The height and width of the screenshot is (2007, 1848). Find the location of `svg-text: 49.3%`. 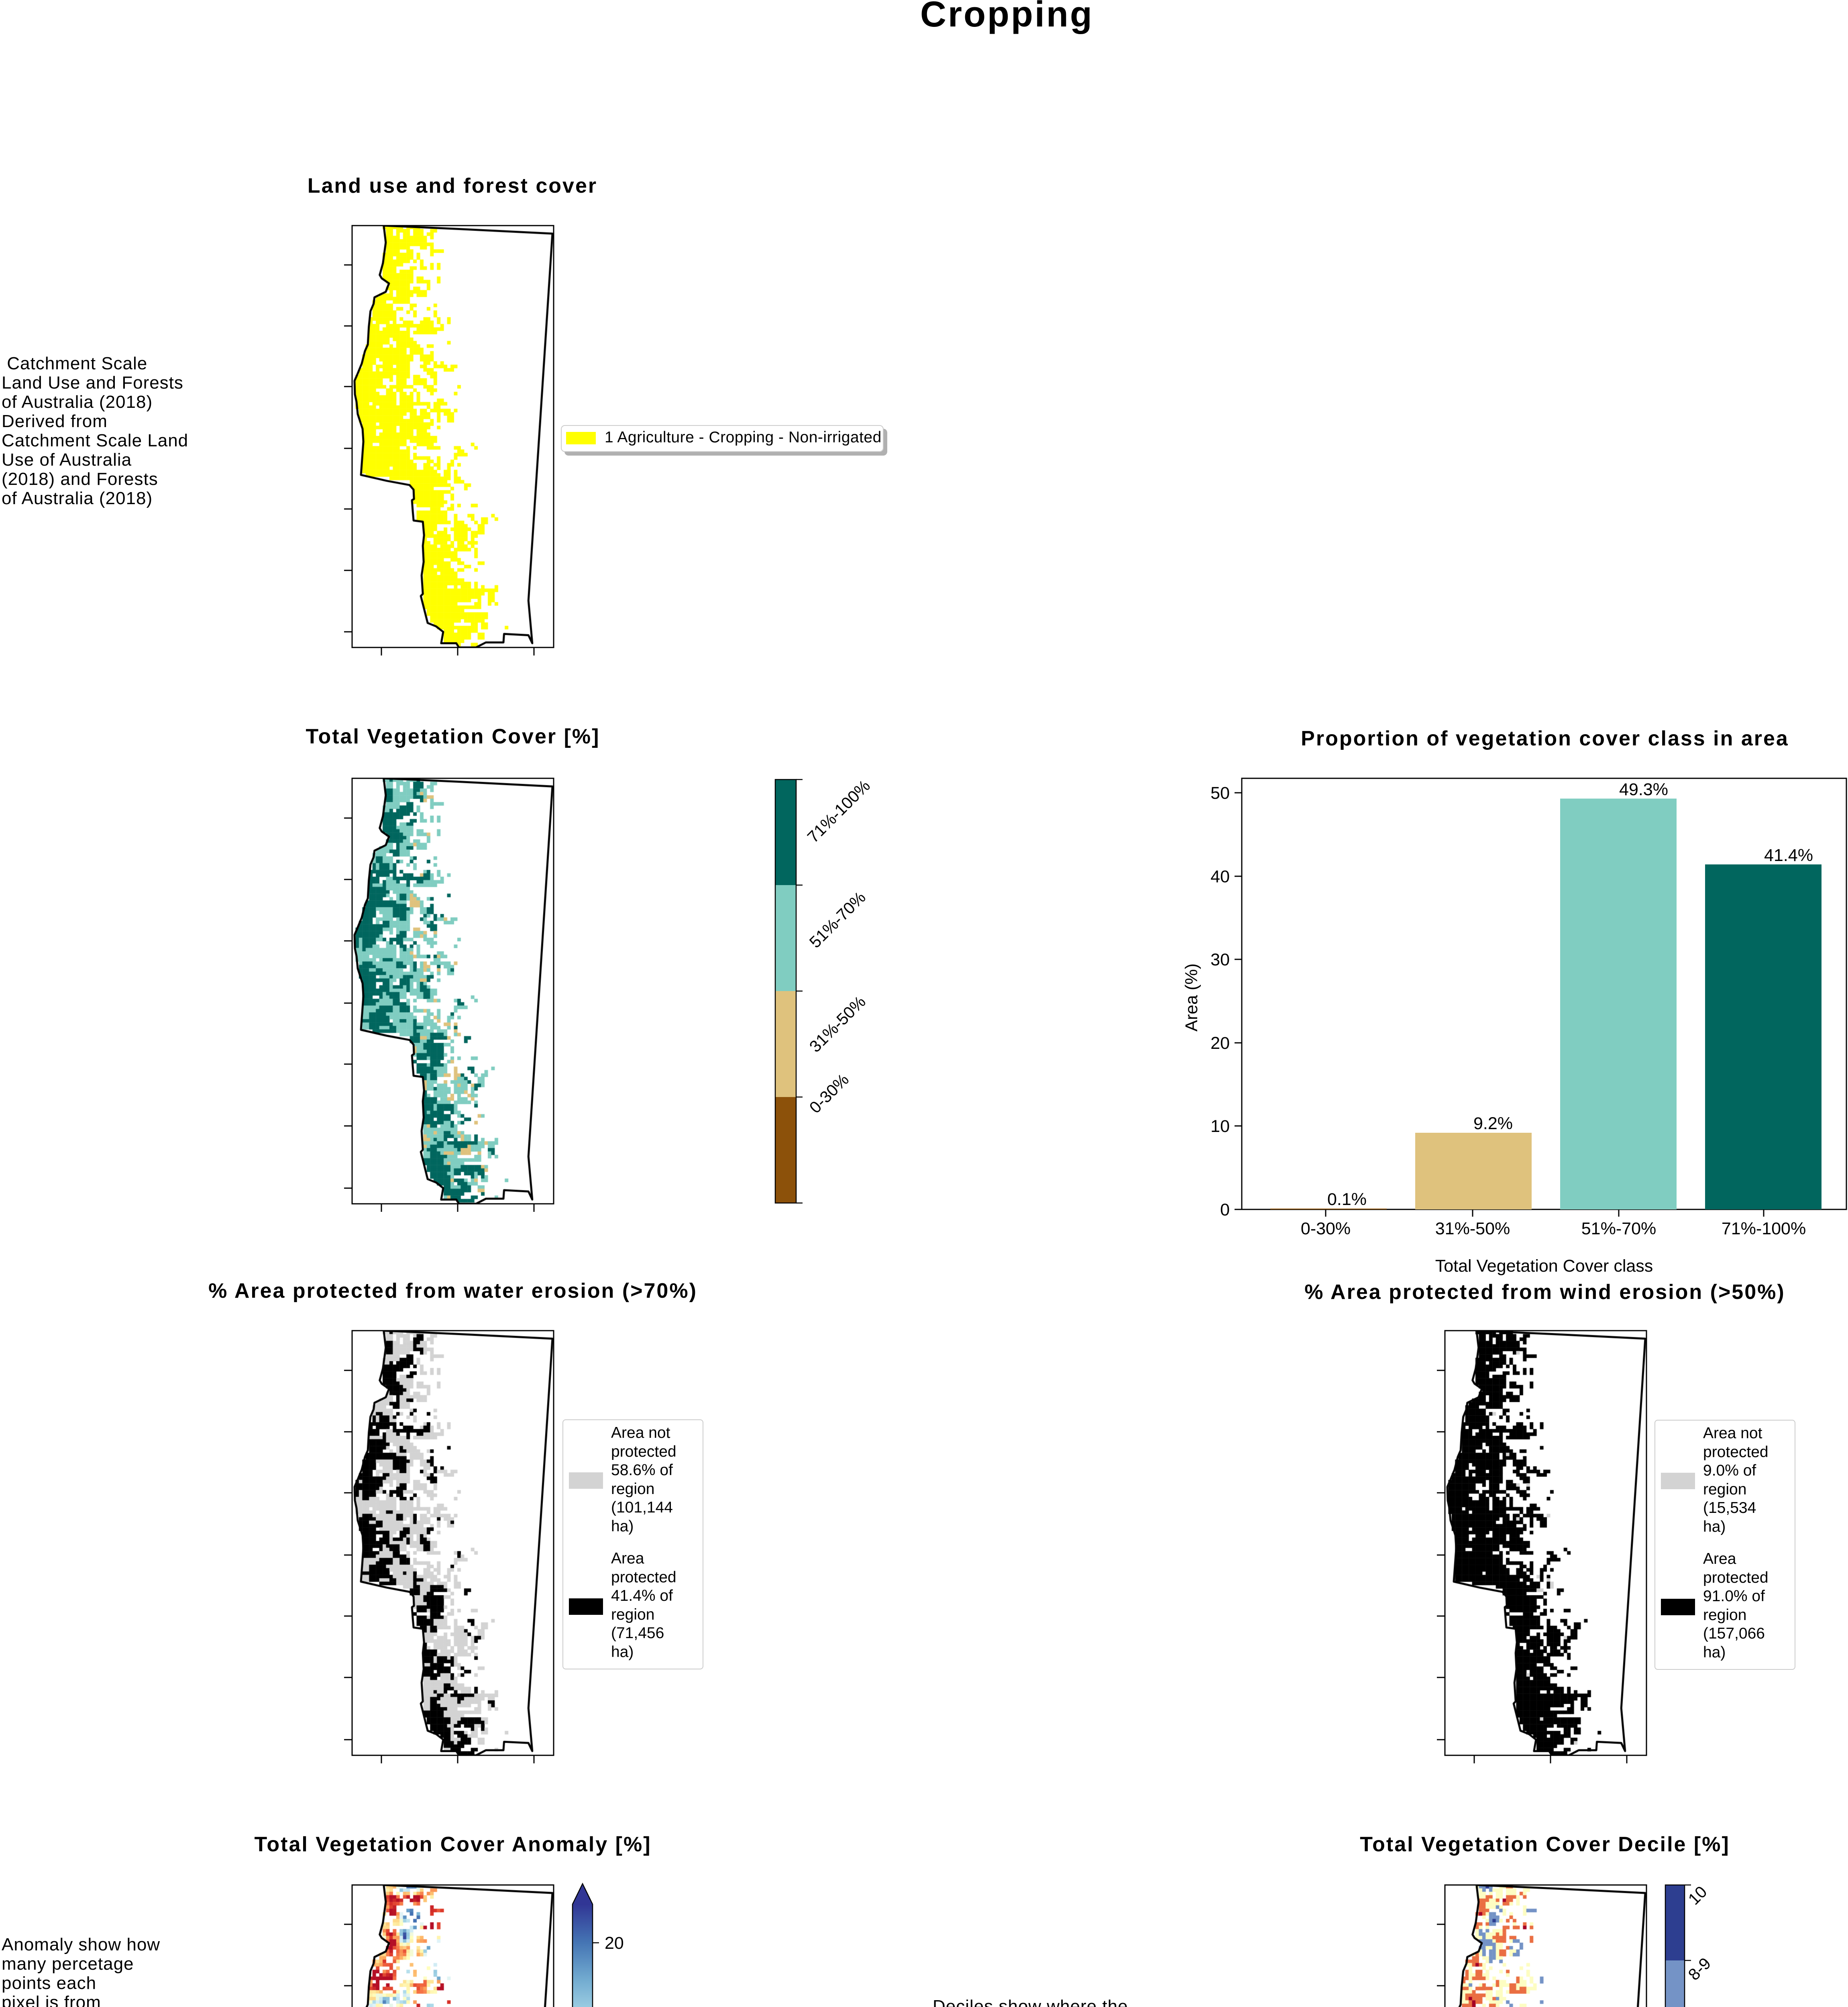

svg-text: 49.3% is located at coordinates (1643, 789).